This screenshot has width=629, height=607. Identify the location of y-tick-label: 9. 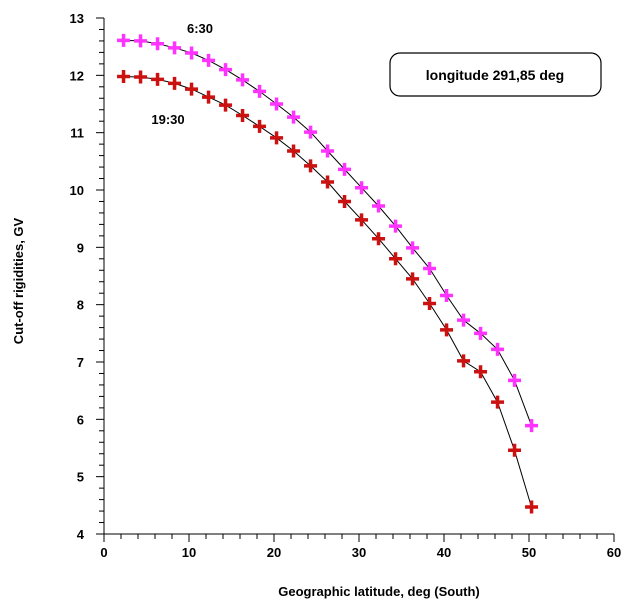
(80, 247).